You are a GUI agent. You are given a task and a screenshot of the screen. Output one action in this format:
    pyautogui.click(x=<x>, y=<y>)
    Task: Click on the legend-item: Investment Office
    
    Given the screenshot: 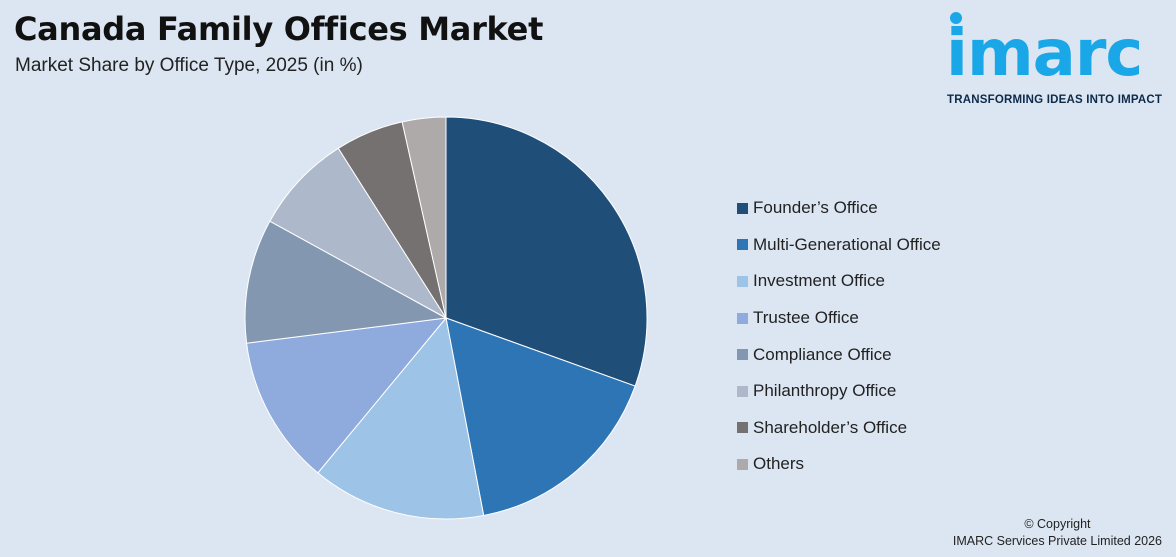 What is the action you would take?
    pyautogui.click(x=839, y=281)
    